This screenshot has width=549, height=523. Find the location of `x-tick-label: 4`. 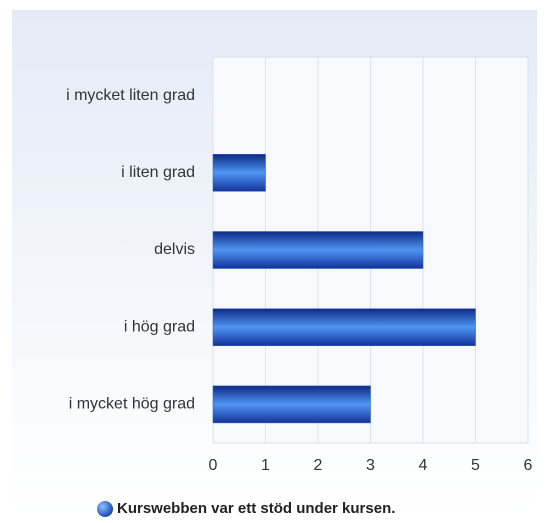

x-tick-label: 4 is located at coordinates (423, 465).